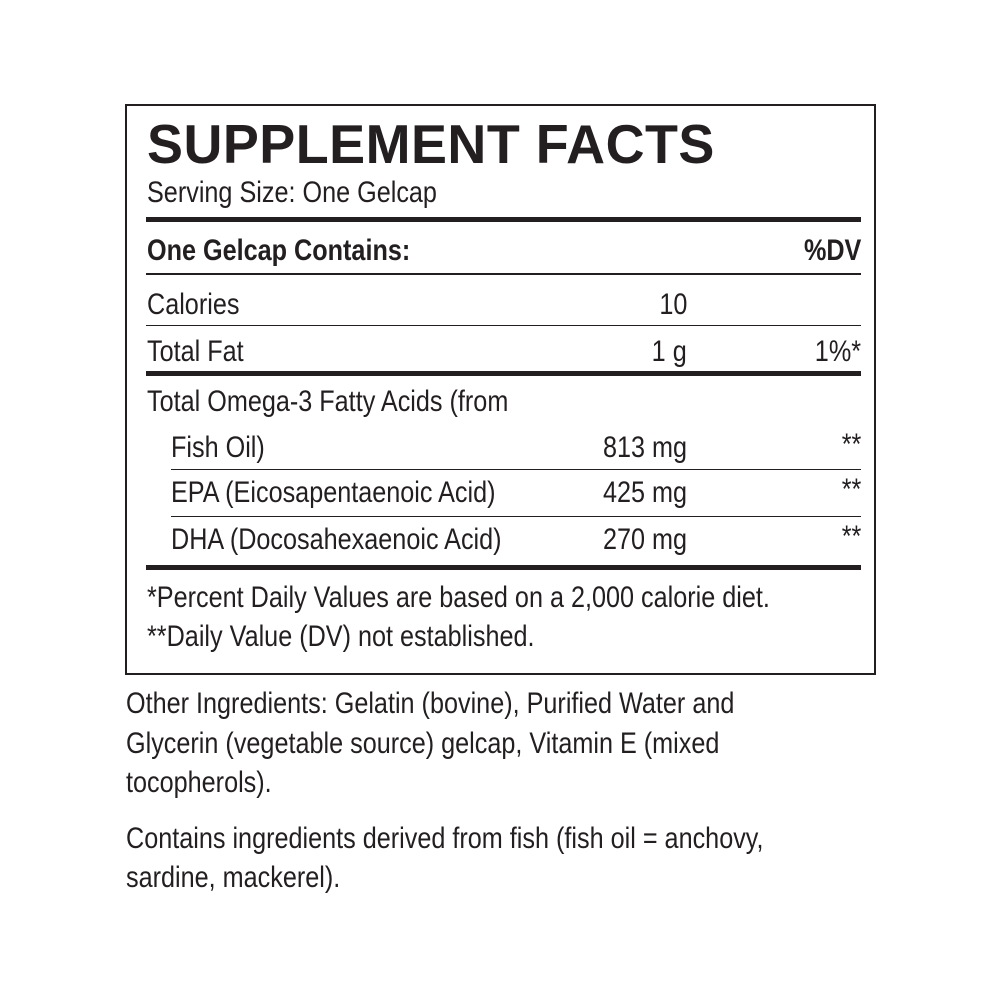 This screenshot has width=1000, height=1000. Describe the element at coordinates (431, 144) in the screenshot. I see `panel-title: SUPPLEMENT FACTS` at that location.